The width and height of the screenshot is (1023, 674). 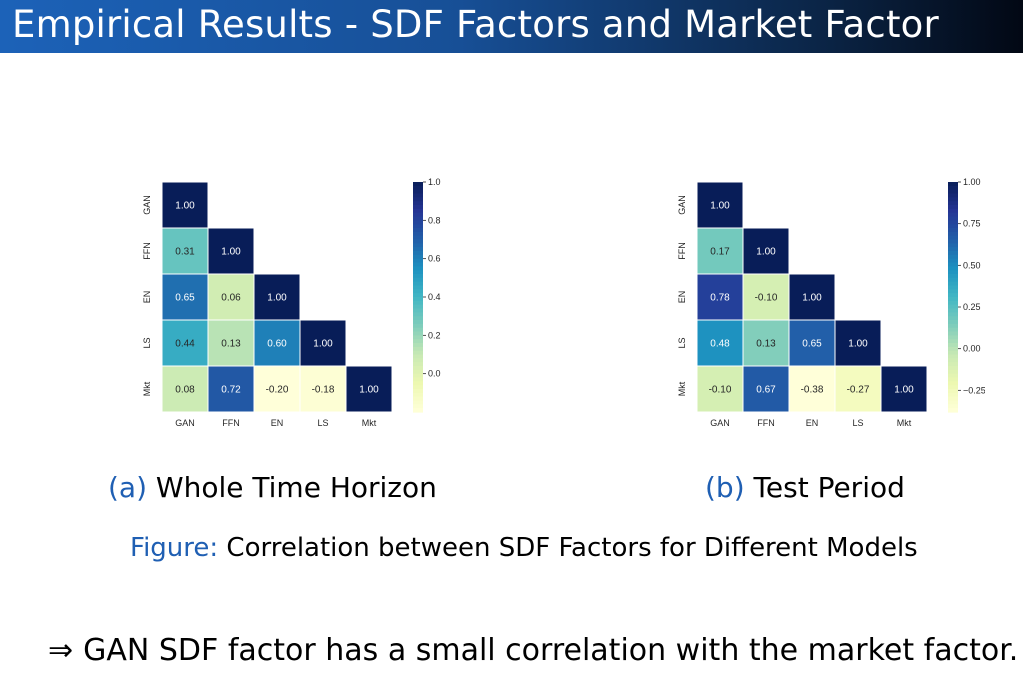 I want to click on subfigure-caption-a: (a) Whole Time Horizon, so click(x=272, y=488).